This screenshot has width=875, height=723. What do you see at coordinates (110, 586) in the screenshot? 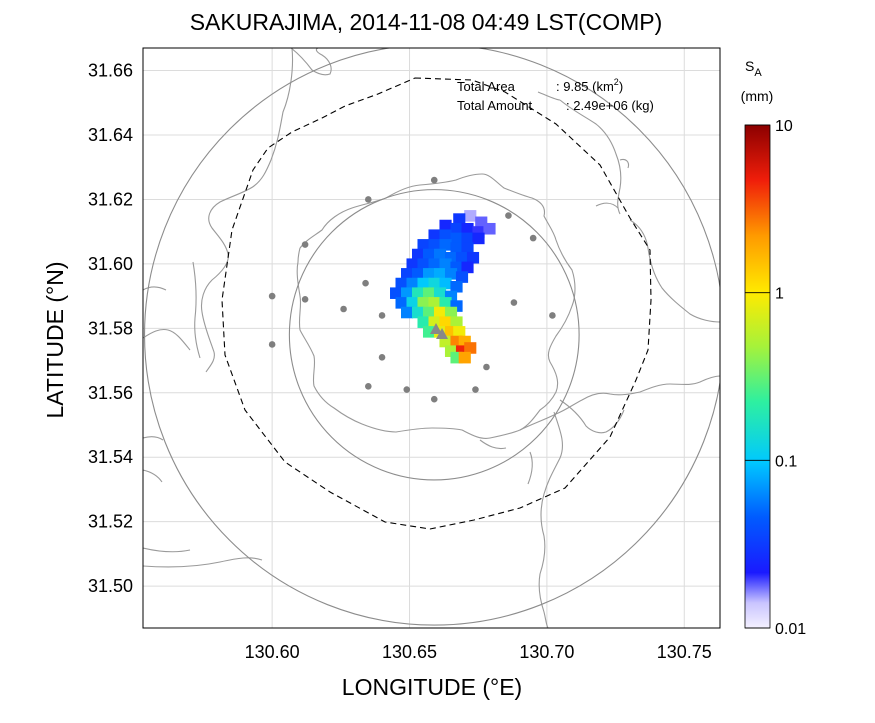
I see `y-tick-label: 31.50` at bounding box center [110, 586].